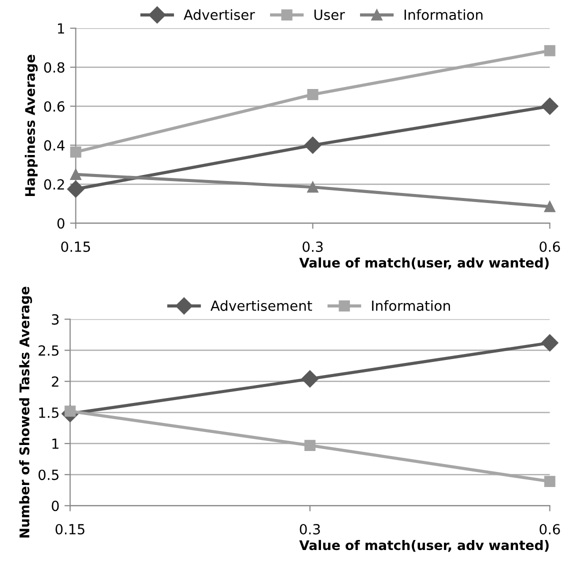 The image size is (561, 565). What do you see at coordinates (54, 184) in the screenshot?
I see `y-tick-label: 0.2` at bounding box center [54, 184].